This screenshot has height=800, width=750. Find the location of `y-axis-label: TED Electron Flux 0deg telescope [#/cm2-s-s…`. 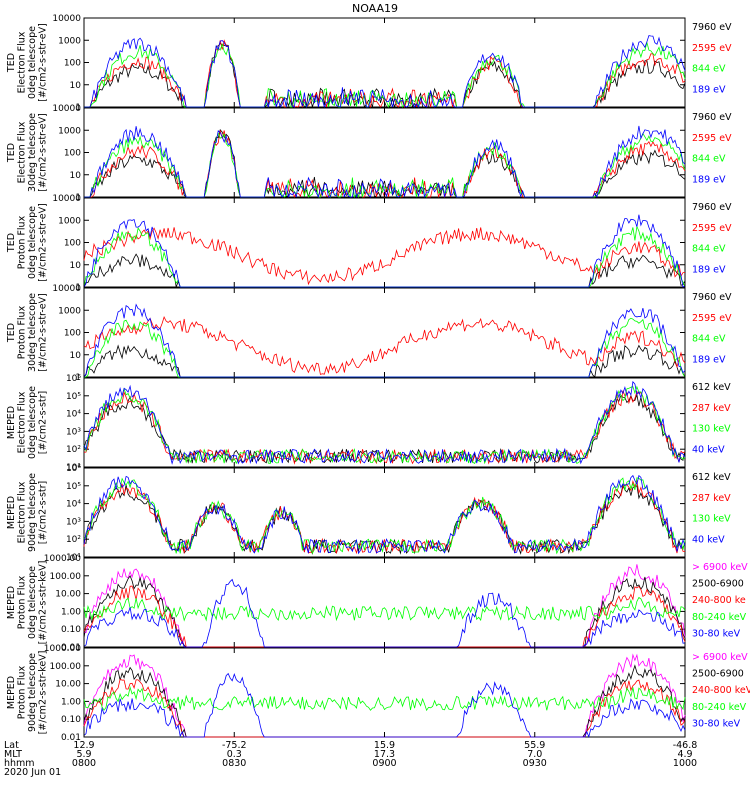

y-axis-label: TED Electron Flux 0deg telescope [#/cm2-s-s… is located at coordinates (27, 62).